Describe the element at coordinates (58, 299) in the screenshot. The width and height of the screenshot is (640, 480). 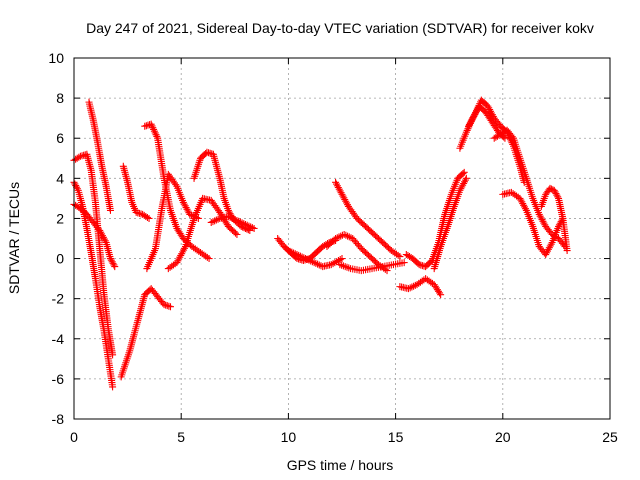
I see `y-tick-label: -2` at that location.